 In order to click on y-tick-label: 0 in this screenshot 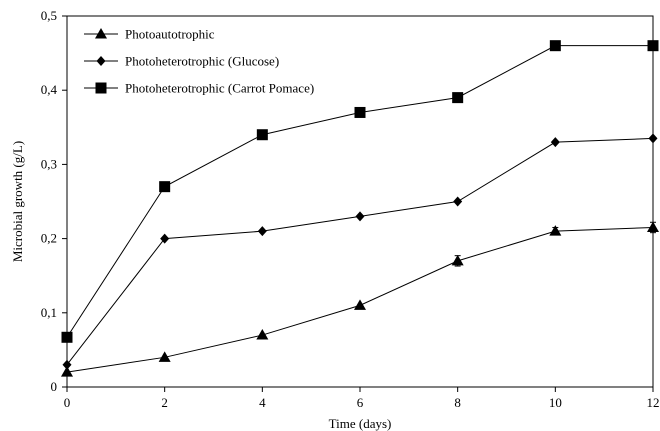, I will do `click(54, 386)`.